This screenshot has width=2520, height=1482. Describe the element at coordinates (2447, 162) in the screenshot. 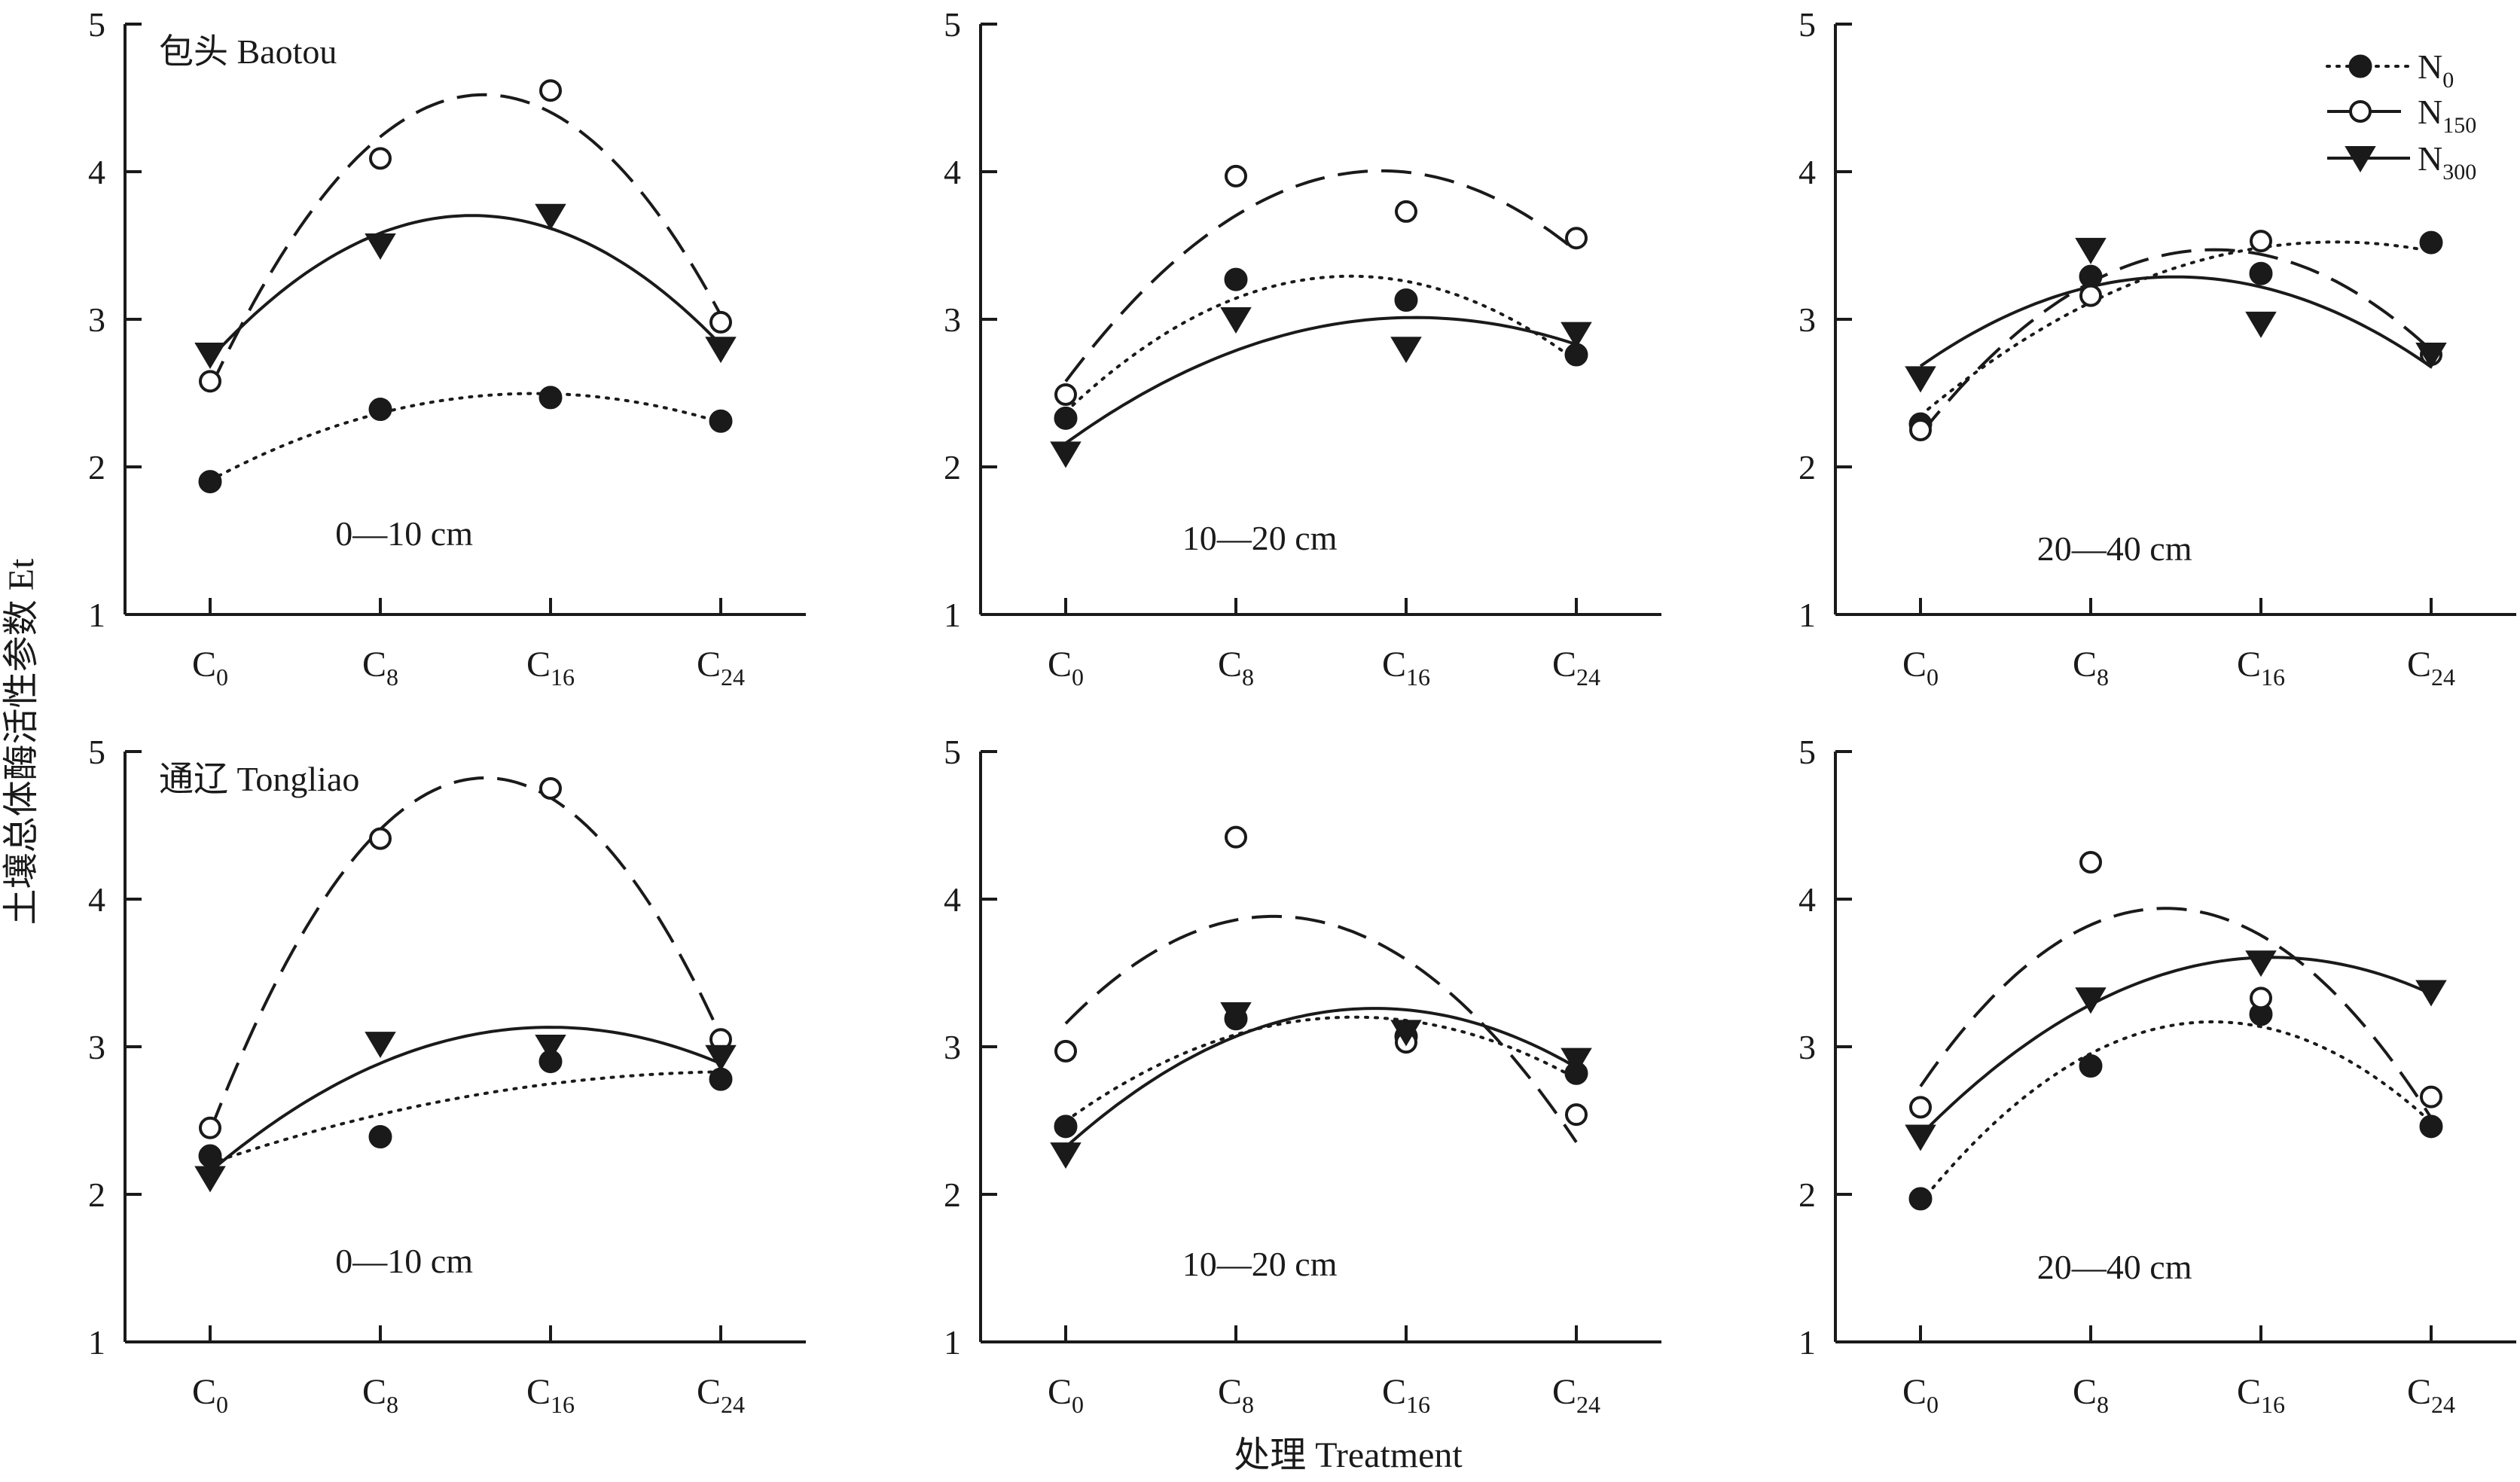

I see `legend-label: N300` at that location.